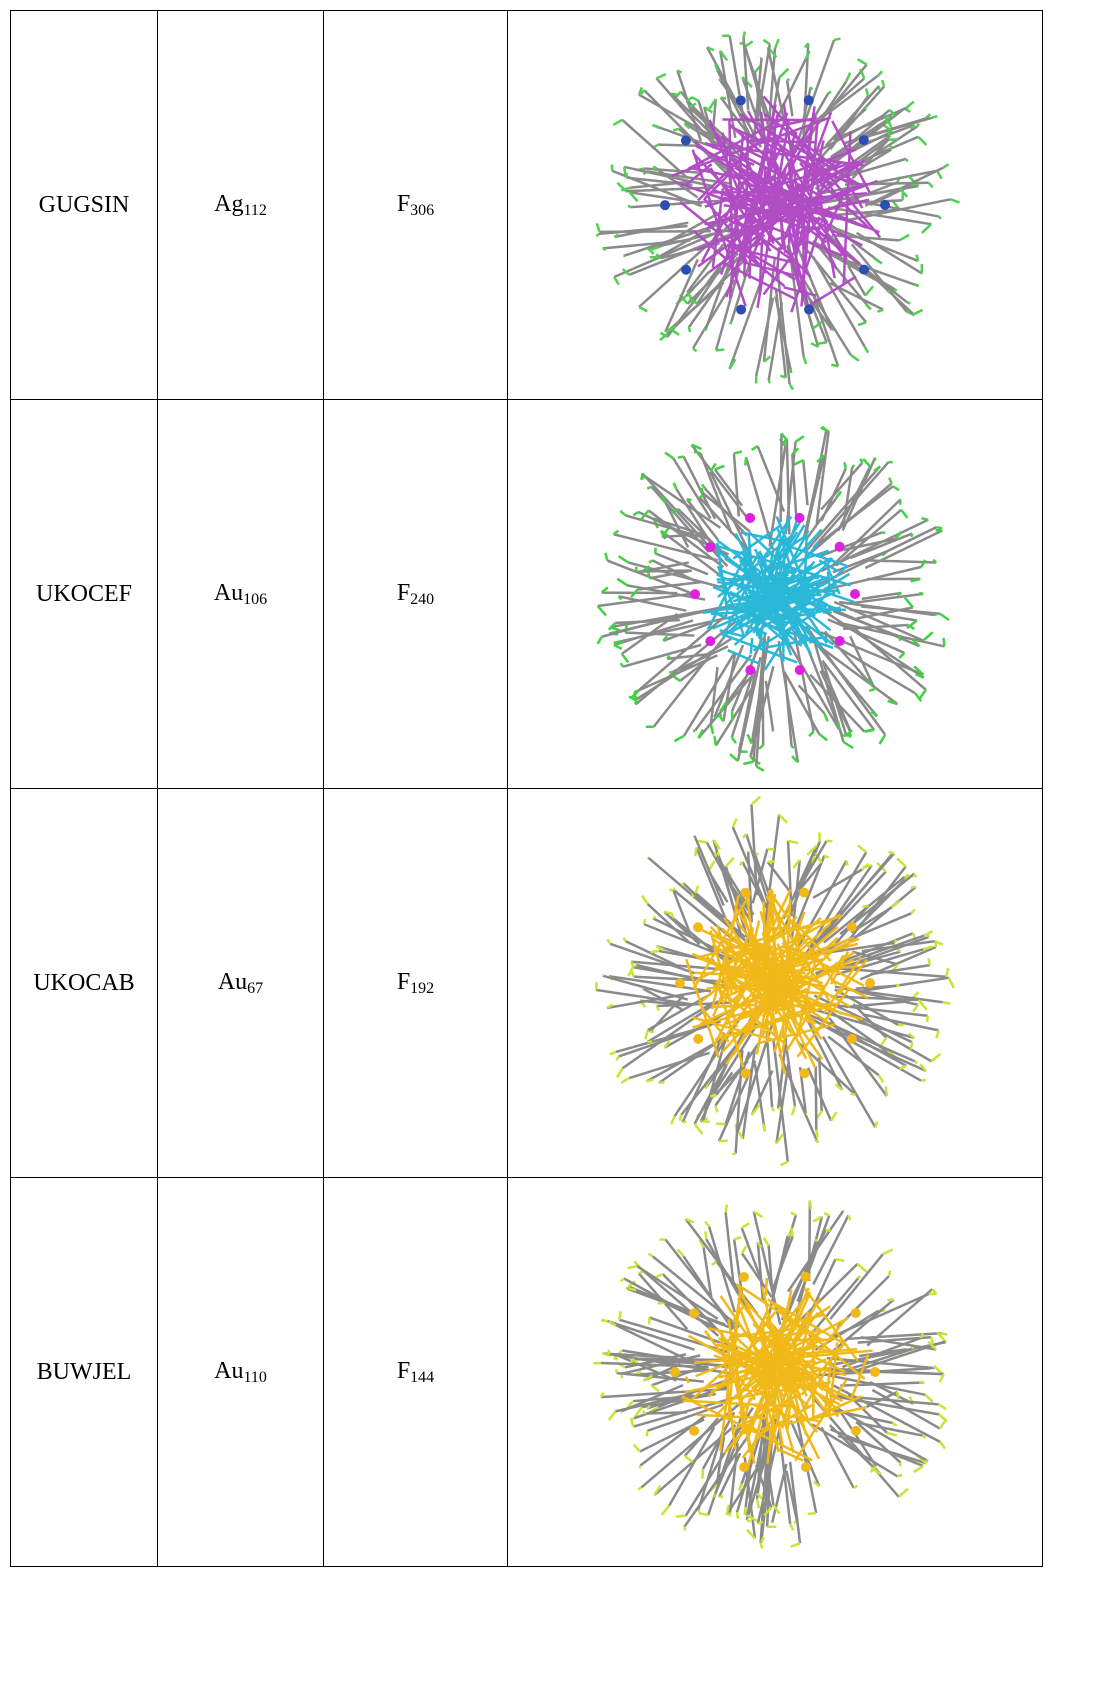 The height and width of the screenshot is (1682, 1117). What do you see at coordinates (415, 594) in the screenshot?
I see `fluorine-cell: F240` at bounding box center [415, 594].